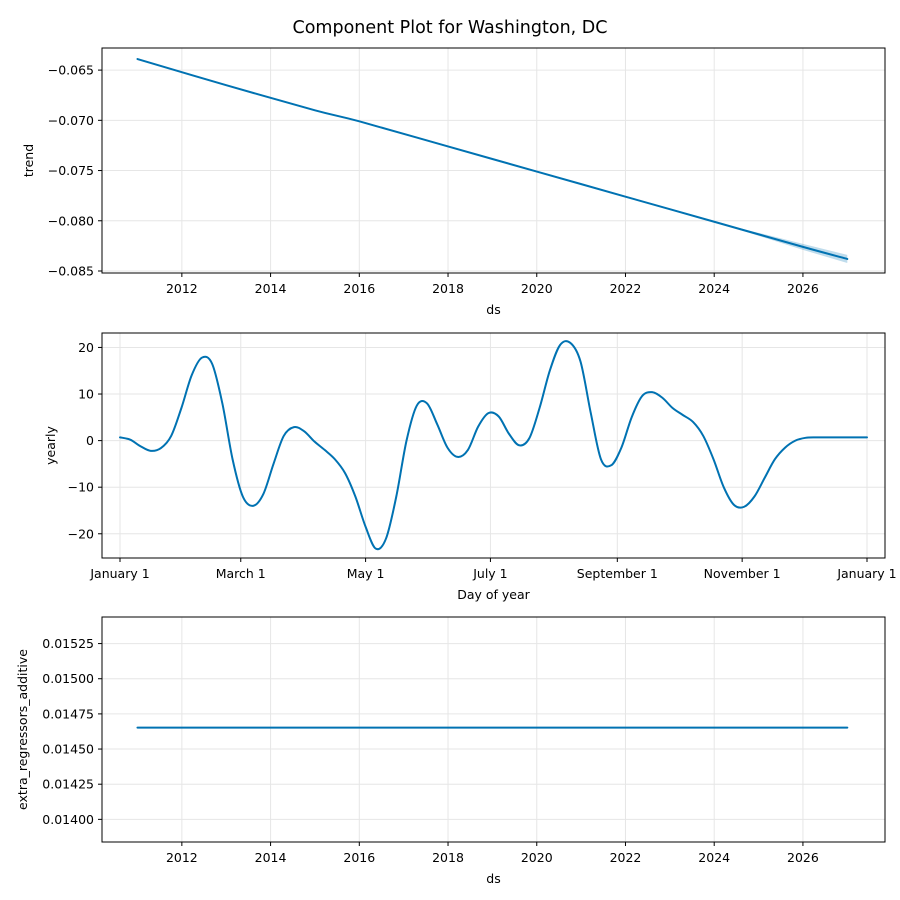 The image size is (900, 900). Describe the element at coordinates (68, 713) in the screenshot. I see `y-tick-label: 0.01475` at that location.